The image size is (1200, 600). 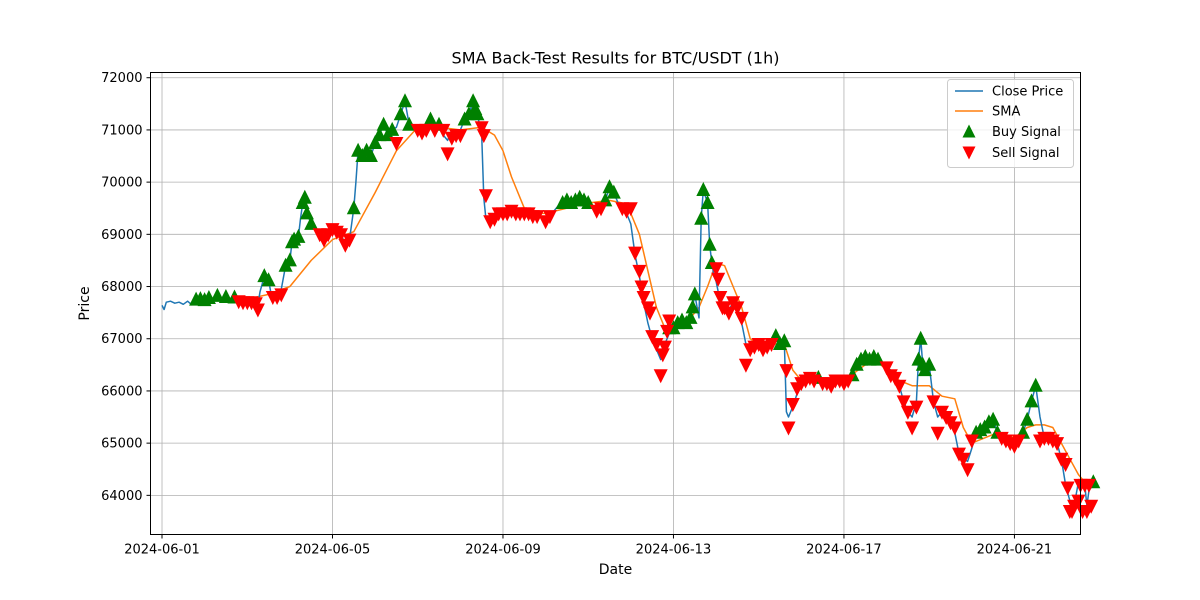 What do you see at coordinates (121, 78) in the screenshot?
I see `y-tick-label: 72000` at bounding box center [121, 78].